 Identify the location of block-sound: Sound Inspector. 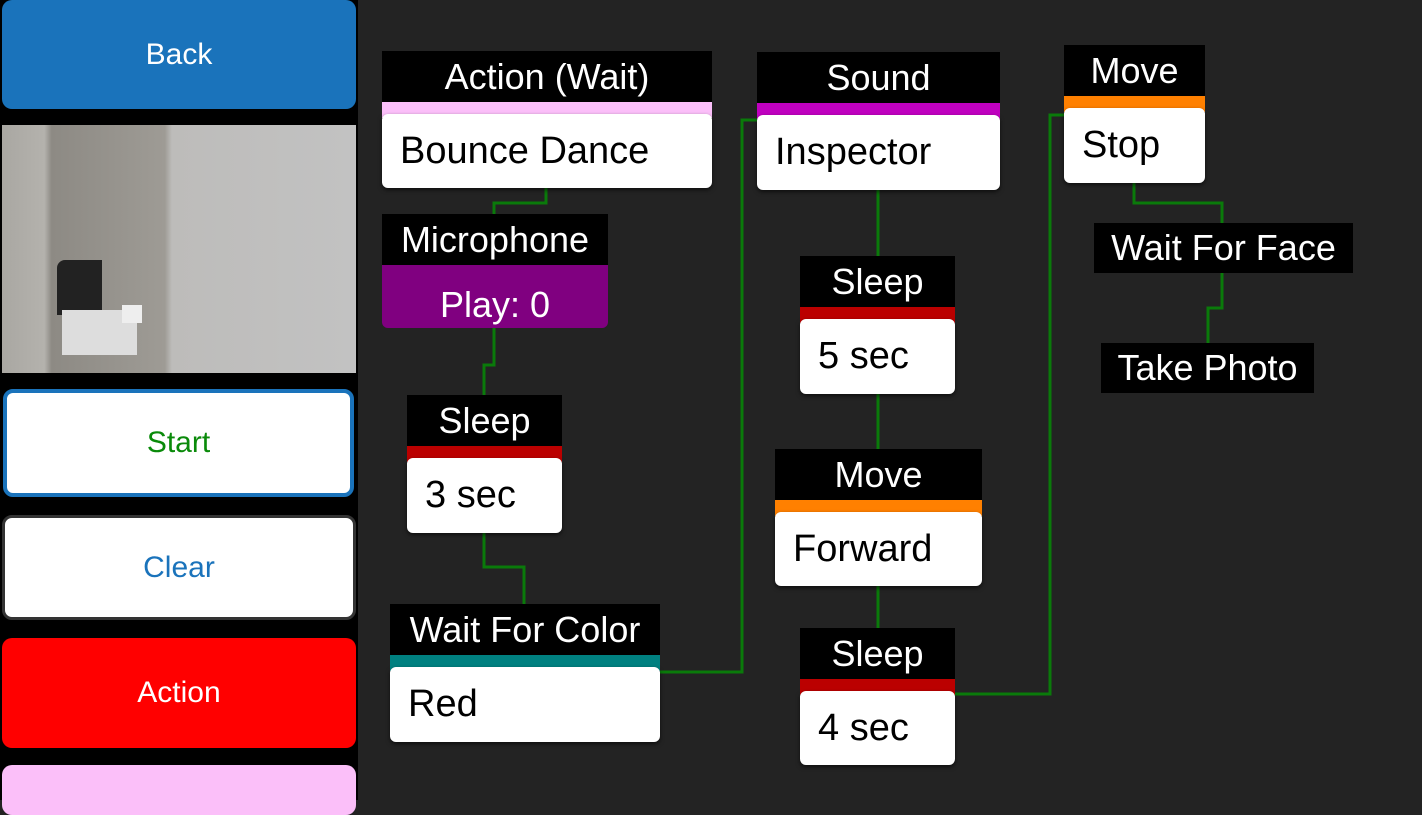
(878, 121).